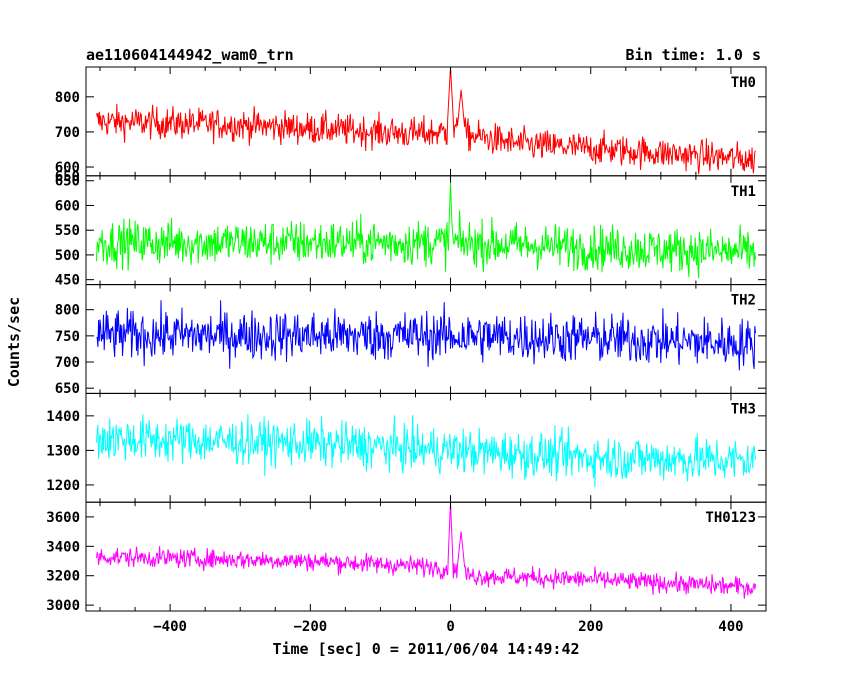  What do you see at coordinates (426, 121) in the screenshot?
I see `series-line-th0` at bounding box center [426, 121].